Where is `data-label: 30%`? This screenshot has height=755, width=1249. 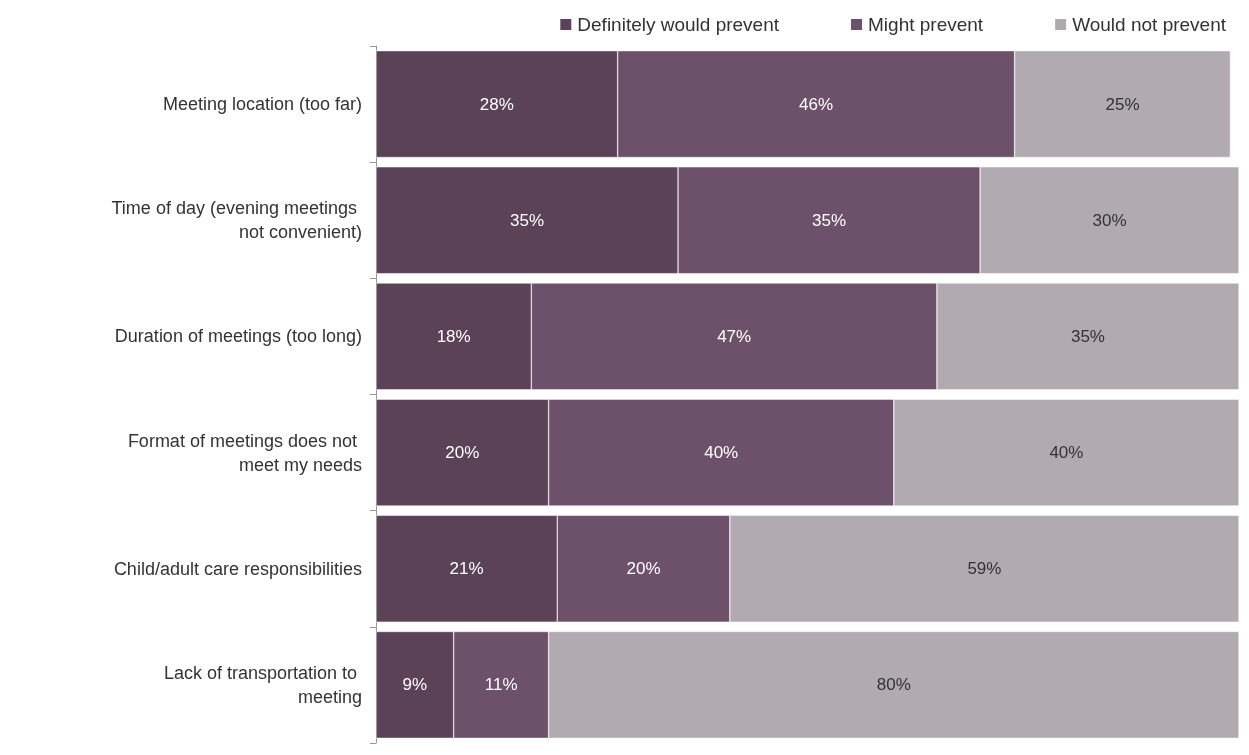 data-label: 30% is located at coordinates (1109, 220).